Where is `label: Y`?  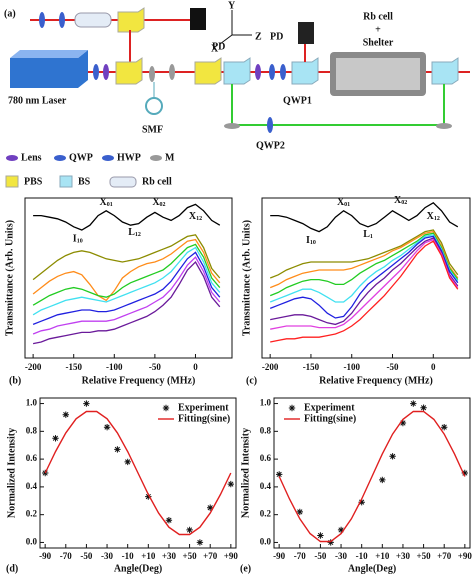 label: Y is located at coordinates (232, 5).